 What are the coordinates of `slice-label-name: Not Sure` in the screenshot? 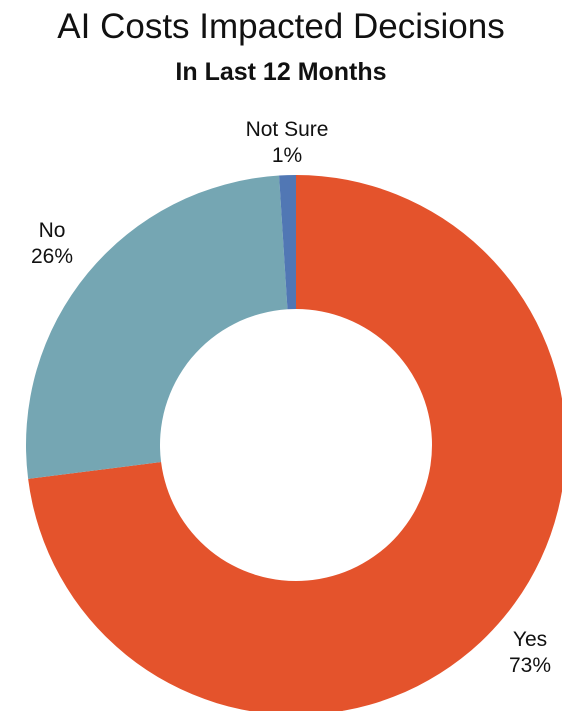 It's located at (287, 129).